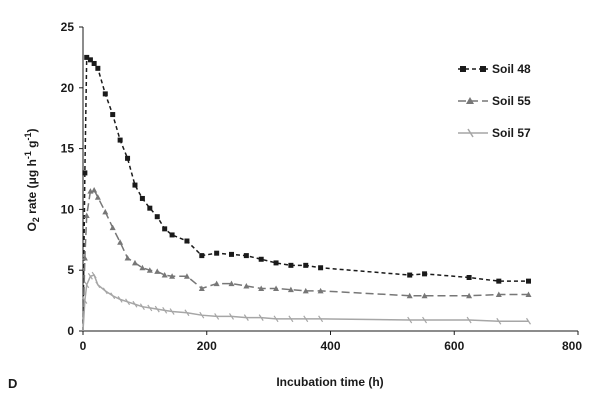 Image resolution: width=599 pixels, height=396 pixels. What do you see at coordinates (68, 149) in the screenshot?
I see `y-tick-label: 15` at bounding box center [68, 149].